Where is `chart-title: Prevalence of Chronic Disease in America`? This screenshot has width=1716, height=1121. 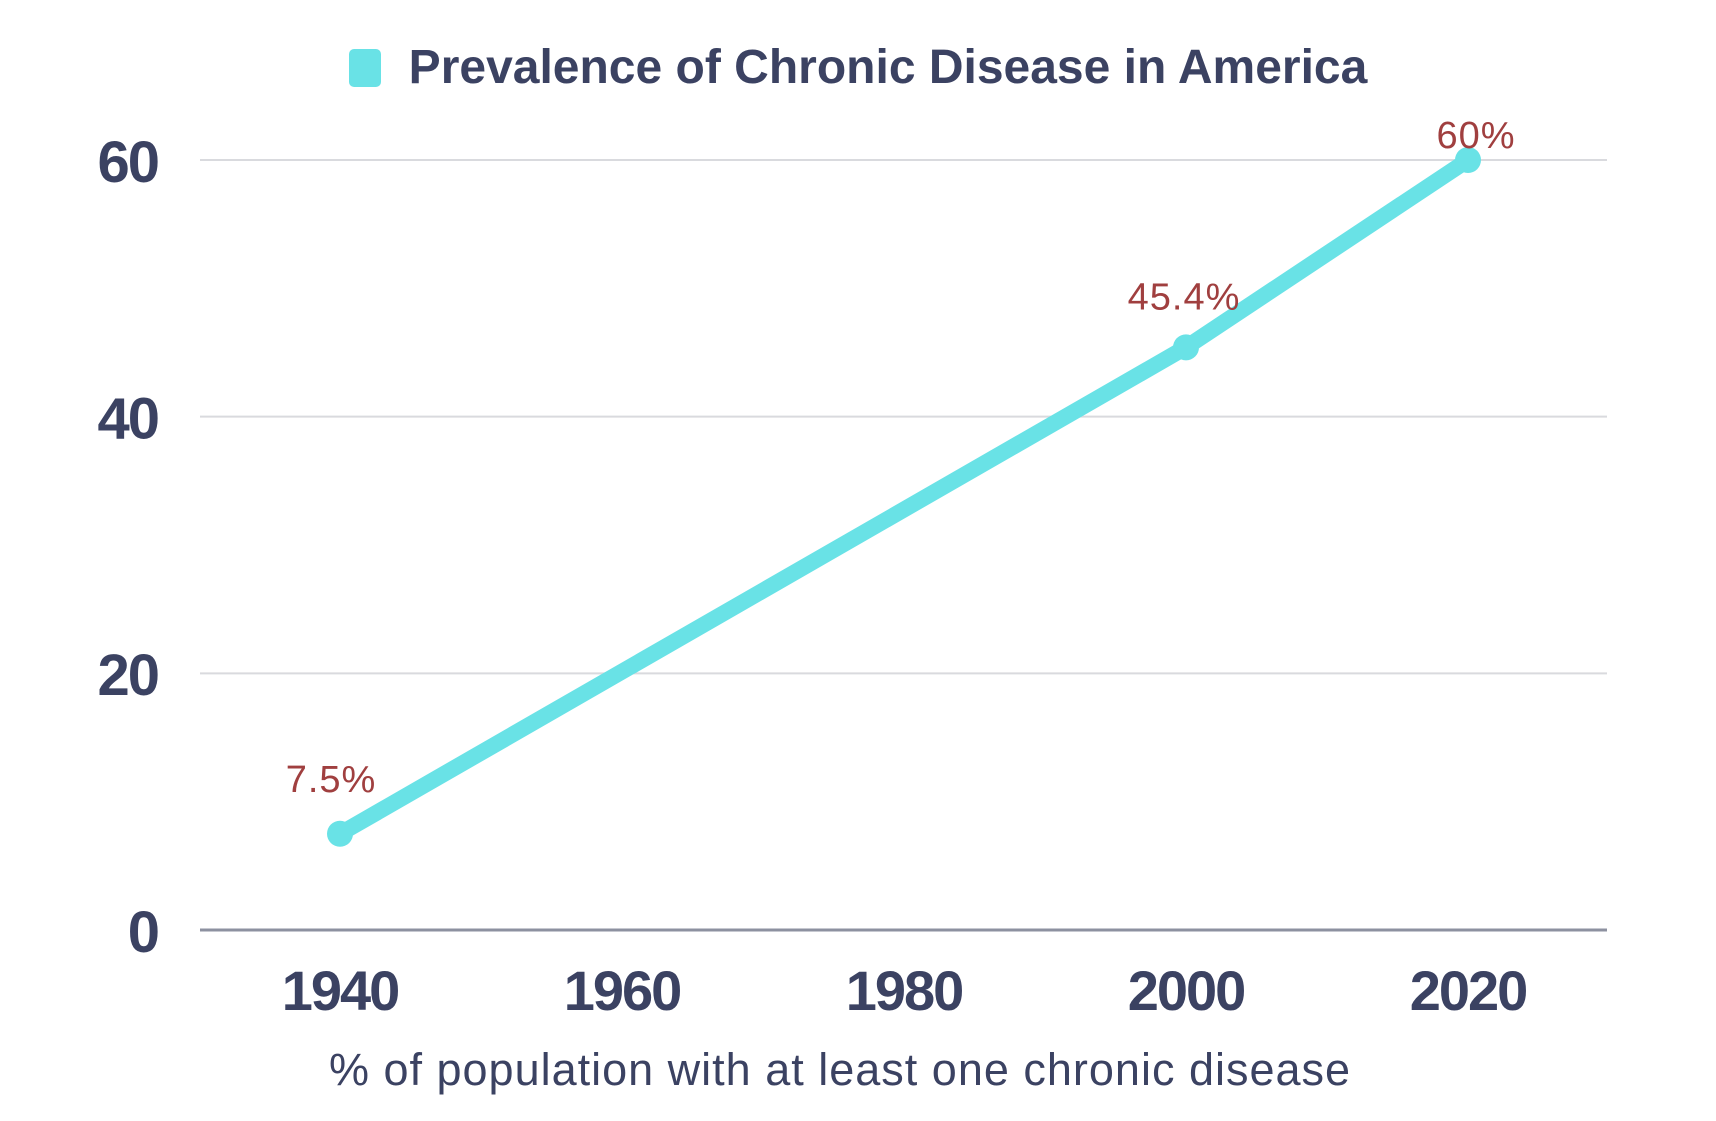
chart-title: Prevalence of Chronic Disease in America is located at coordinates (888, 67).